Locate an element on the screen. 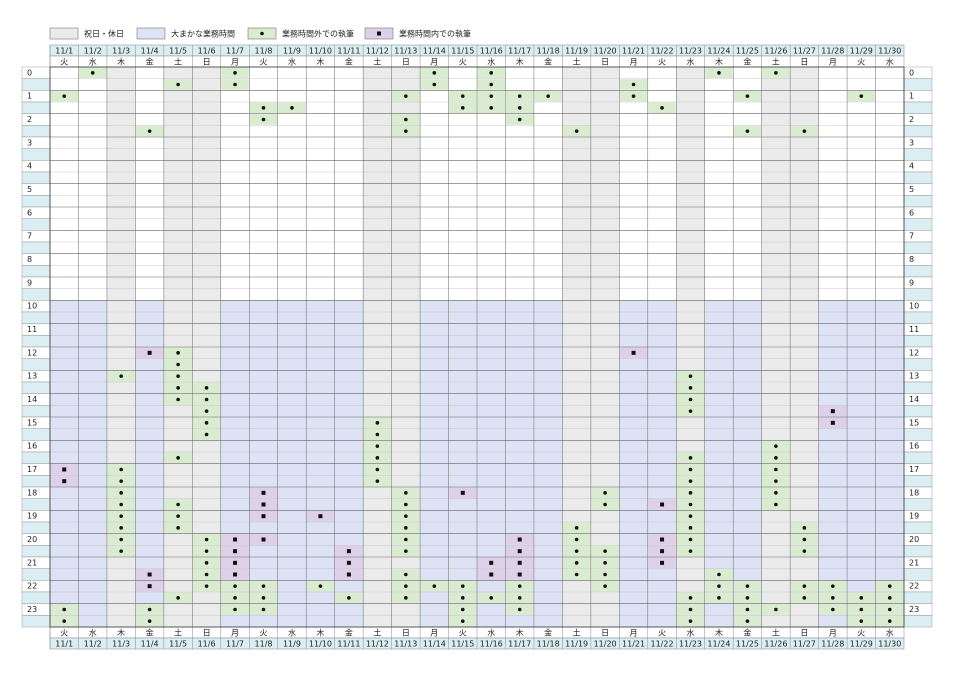 This screenshot has width=960, height=679. hour-label: 5 is located at coordinates (911, 189).